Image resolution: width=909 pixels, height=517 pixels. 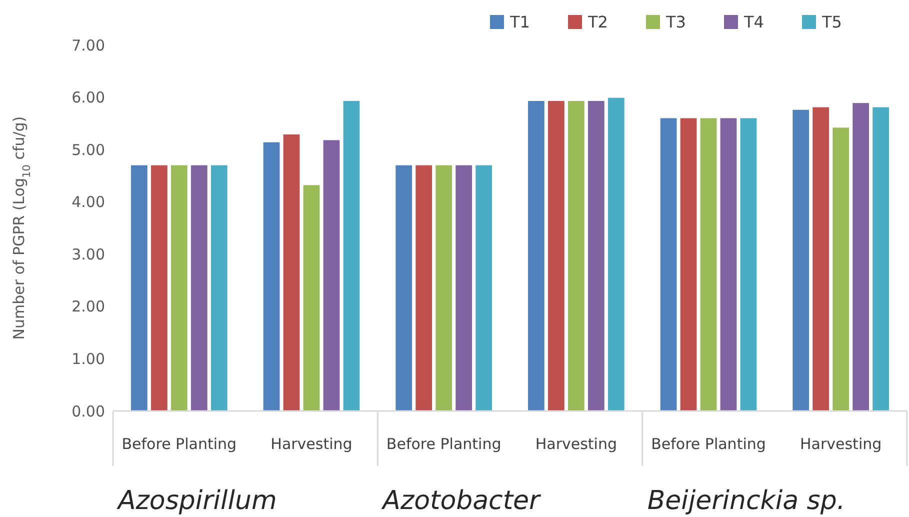 I want to click on text: Azospirillum, so click(x=196, y=501).